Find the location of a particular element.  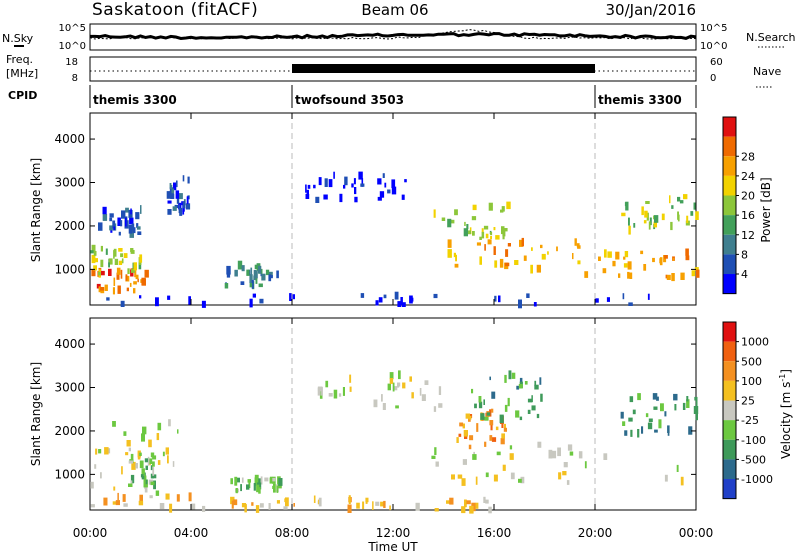

noise-search-line is located at coordinates (393, 34).